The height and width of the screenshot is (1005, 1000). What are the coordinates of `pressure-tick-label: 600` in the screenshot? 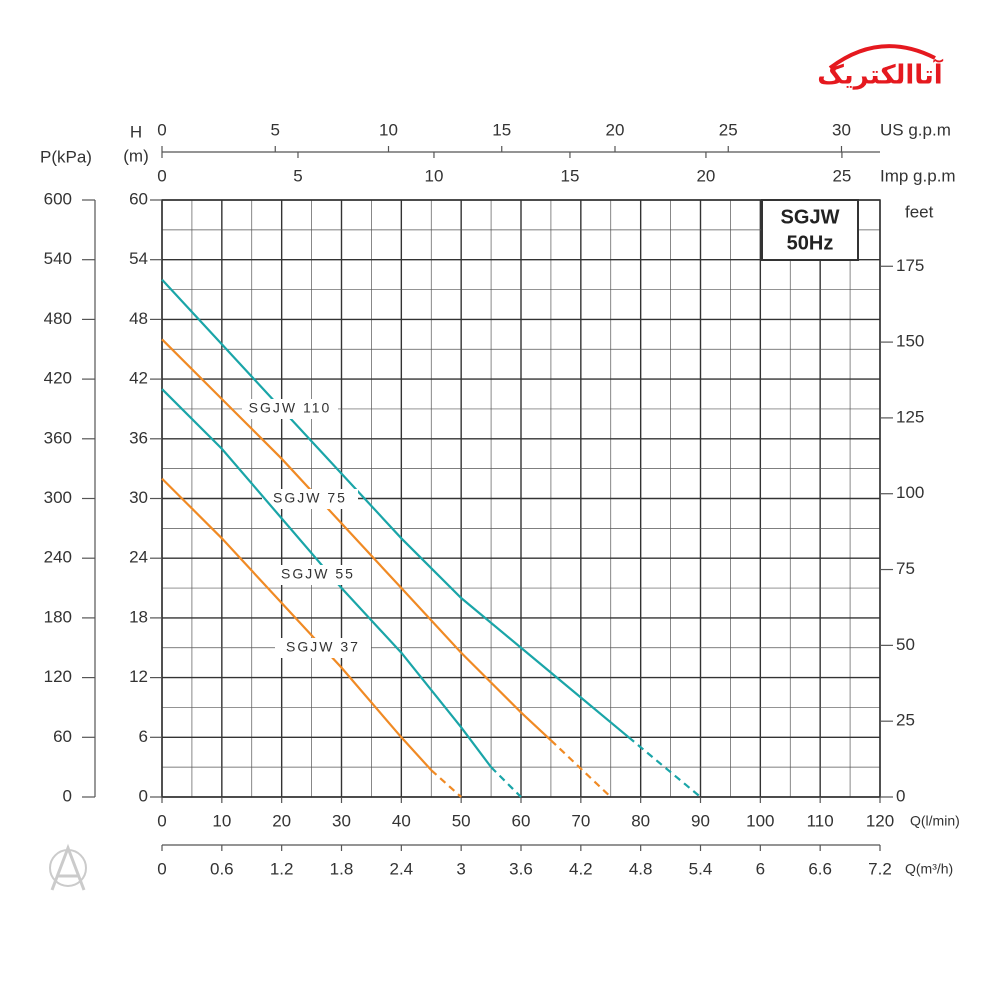 It's located at (58, 198).